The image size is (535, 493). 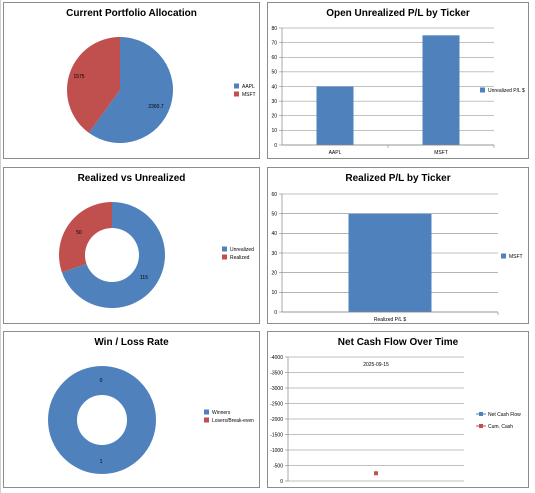 What do you see at coordinates (390, 320) in the screenshot?
I see `x-tick-label: Realized P/L $` at bounding box center [390, 320].